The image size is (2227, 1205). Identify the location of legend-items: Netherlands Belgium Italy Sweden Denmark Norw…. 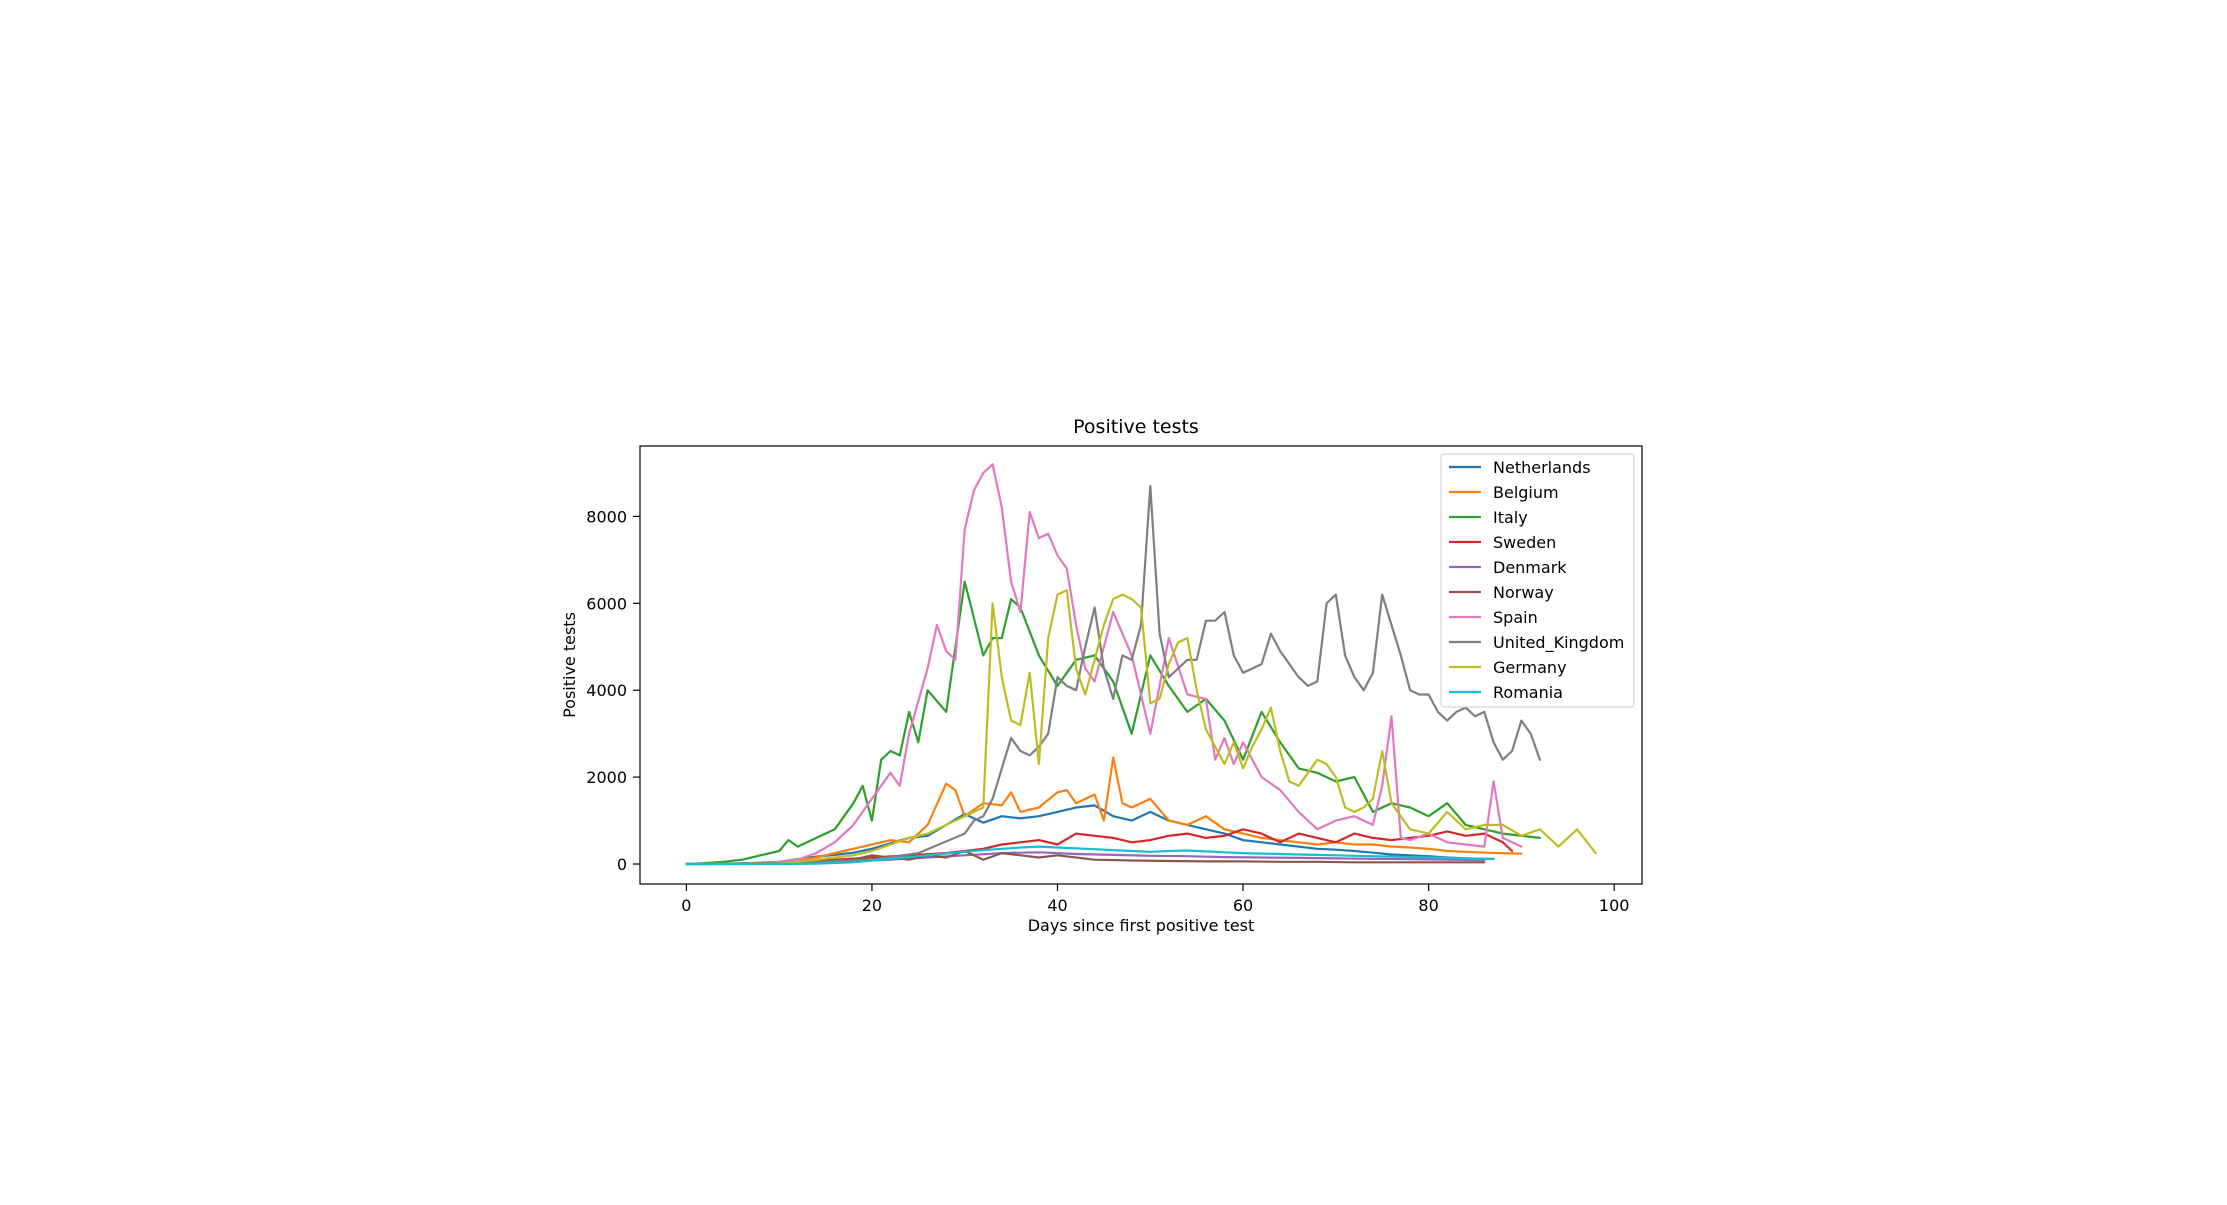
(1536, 580).